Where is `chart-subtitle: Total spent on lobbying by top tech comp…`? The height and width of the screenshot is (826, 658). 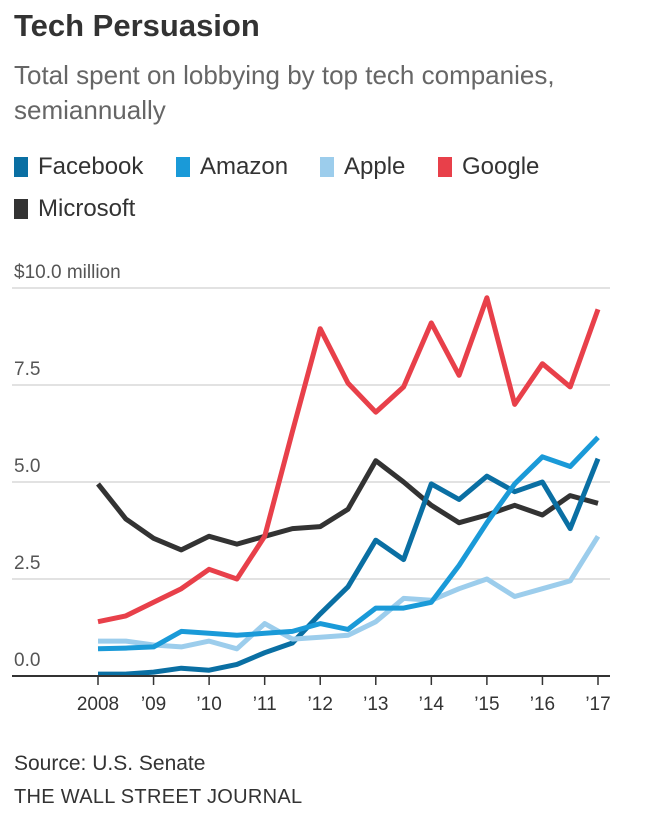
chart-subtitle: Total spent on lobbying by top tech comp… is located at coordinates (284, 92).